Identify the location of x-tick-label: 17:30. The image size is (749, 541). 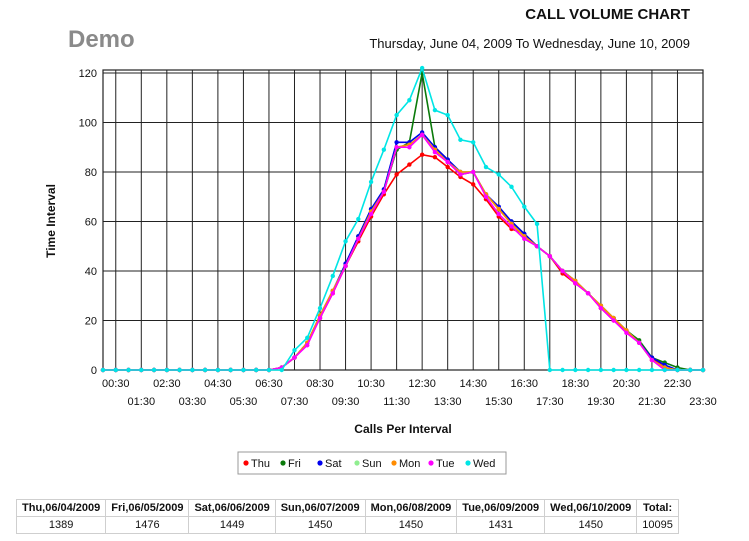
(550, 402).